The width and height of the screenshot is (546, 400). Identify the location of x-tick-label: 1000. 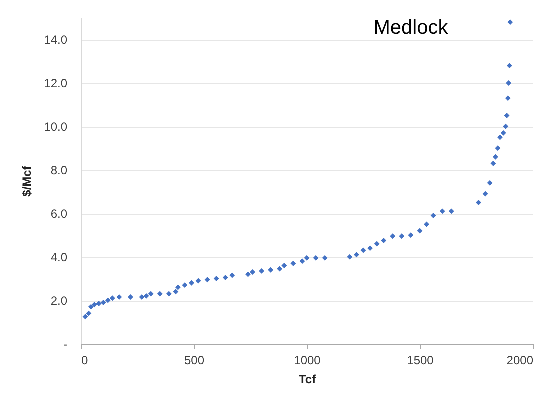
(308, 361).